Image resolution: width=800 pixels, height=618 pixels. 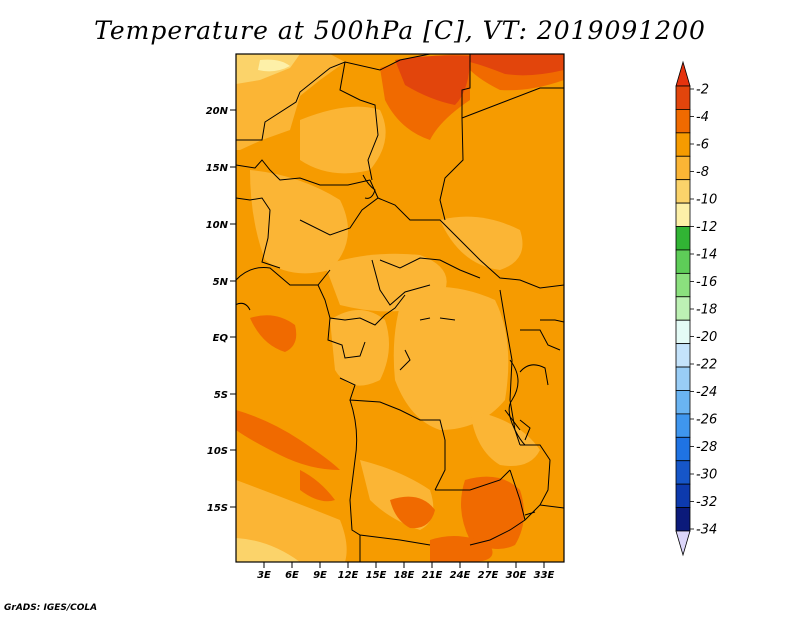 What do you see at coordinates (706, 337) in the screenshot?
I see `colorbar-label: -20` at bounding box center [706, 337].